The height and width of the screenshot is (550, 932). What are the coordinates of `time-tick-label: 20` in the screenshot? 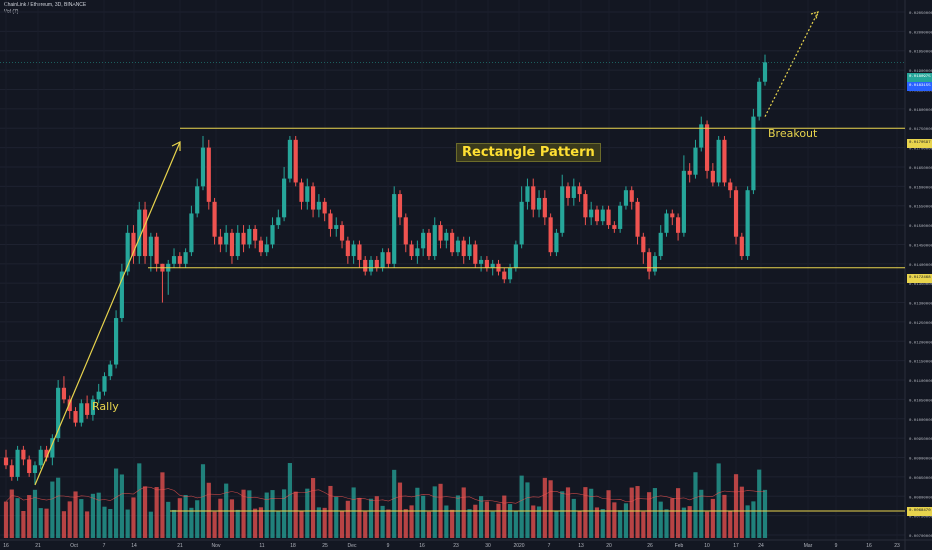 It's located at (609, 546).